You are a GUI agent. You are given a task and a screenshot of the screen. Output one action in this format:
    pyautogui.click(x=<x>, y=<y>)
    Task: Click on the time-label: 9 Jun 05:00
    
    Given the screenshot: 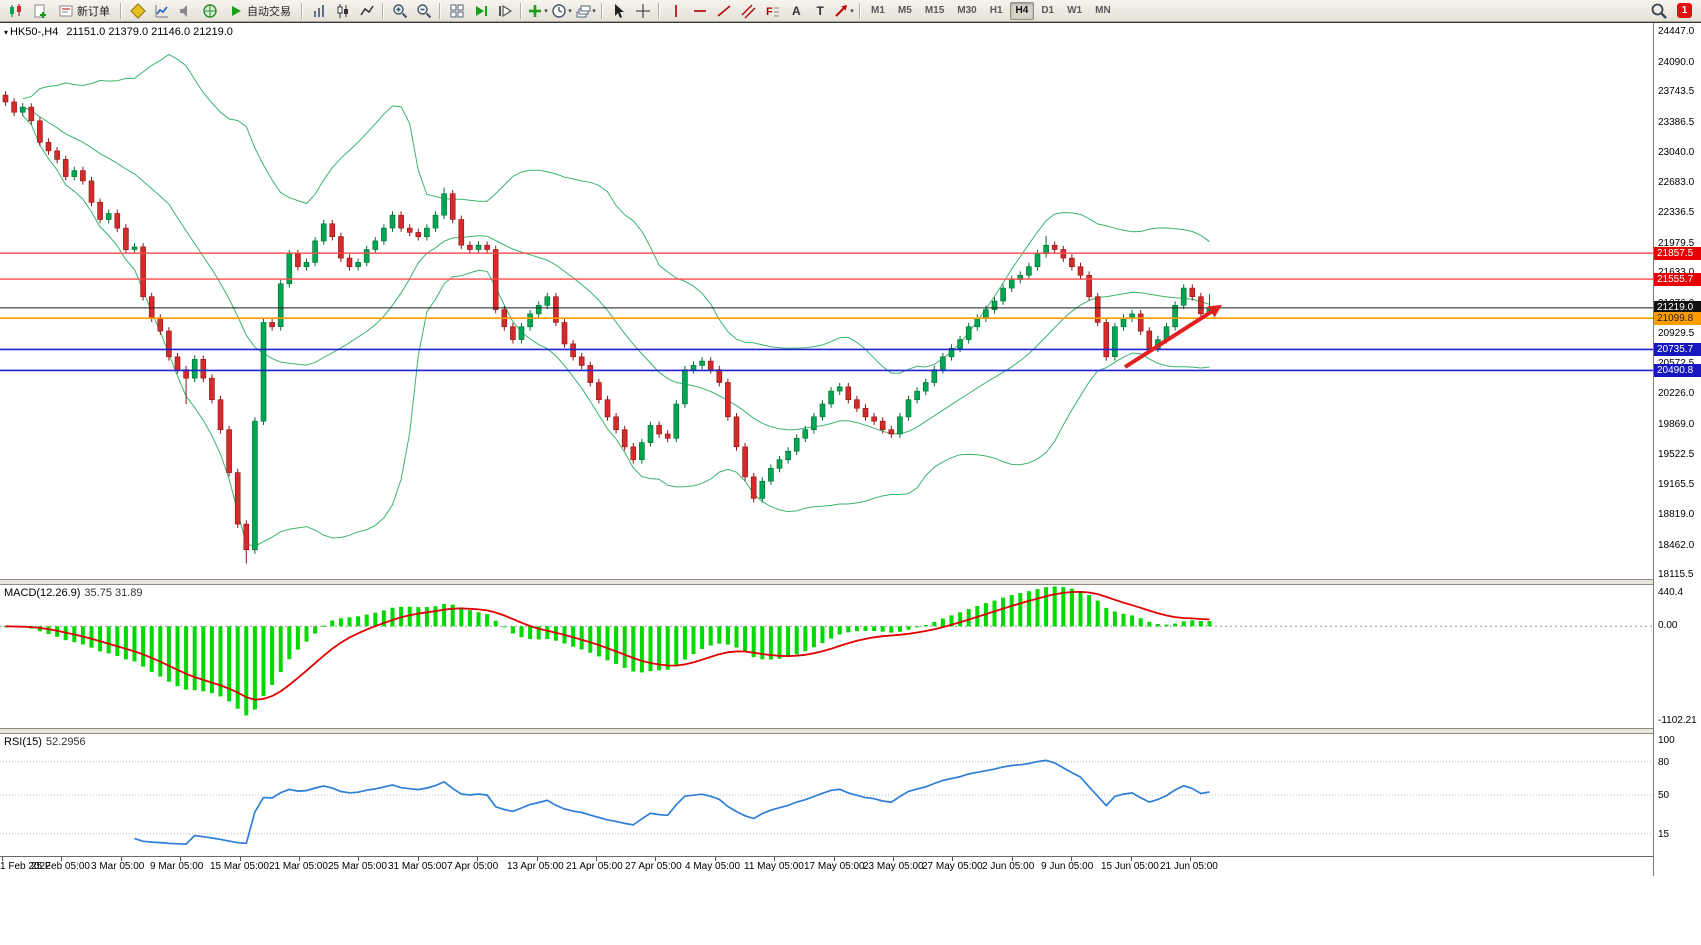 What is the action you would take?
    pyautogui.click(x=1067, y=866)
    